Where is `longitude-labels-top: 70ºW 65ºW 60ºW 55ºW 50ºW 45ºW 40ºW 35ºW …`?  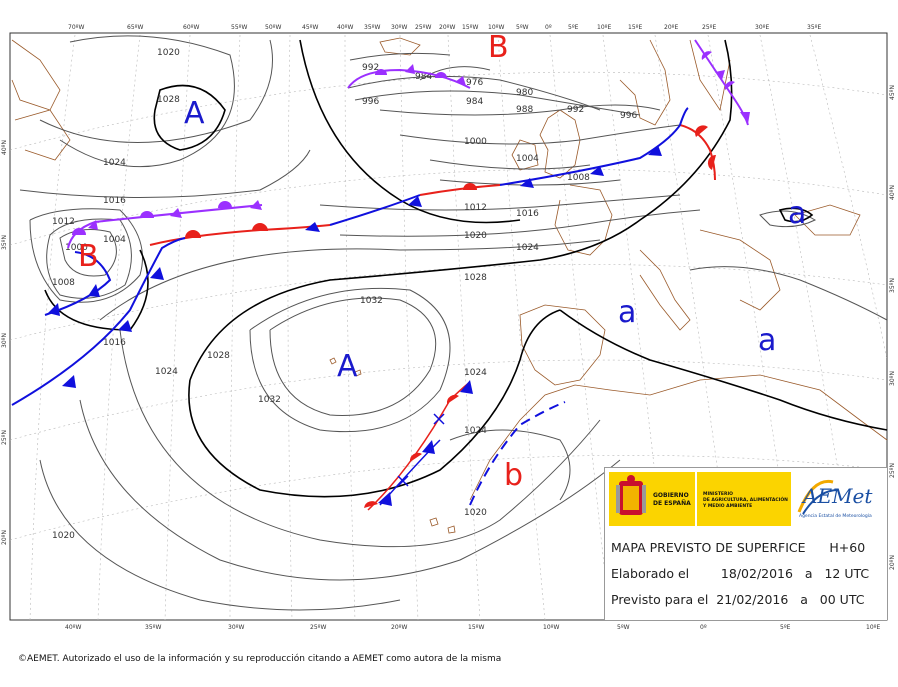
longitude-labels-top: 70ºW 65ºW 60ºW 55ºW 50ºW 45ºW 40ºW 35ºW … is located at coordinates (444, 27).